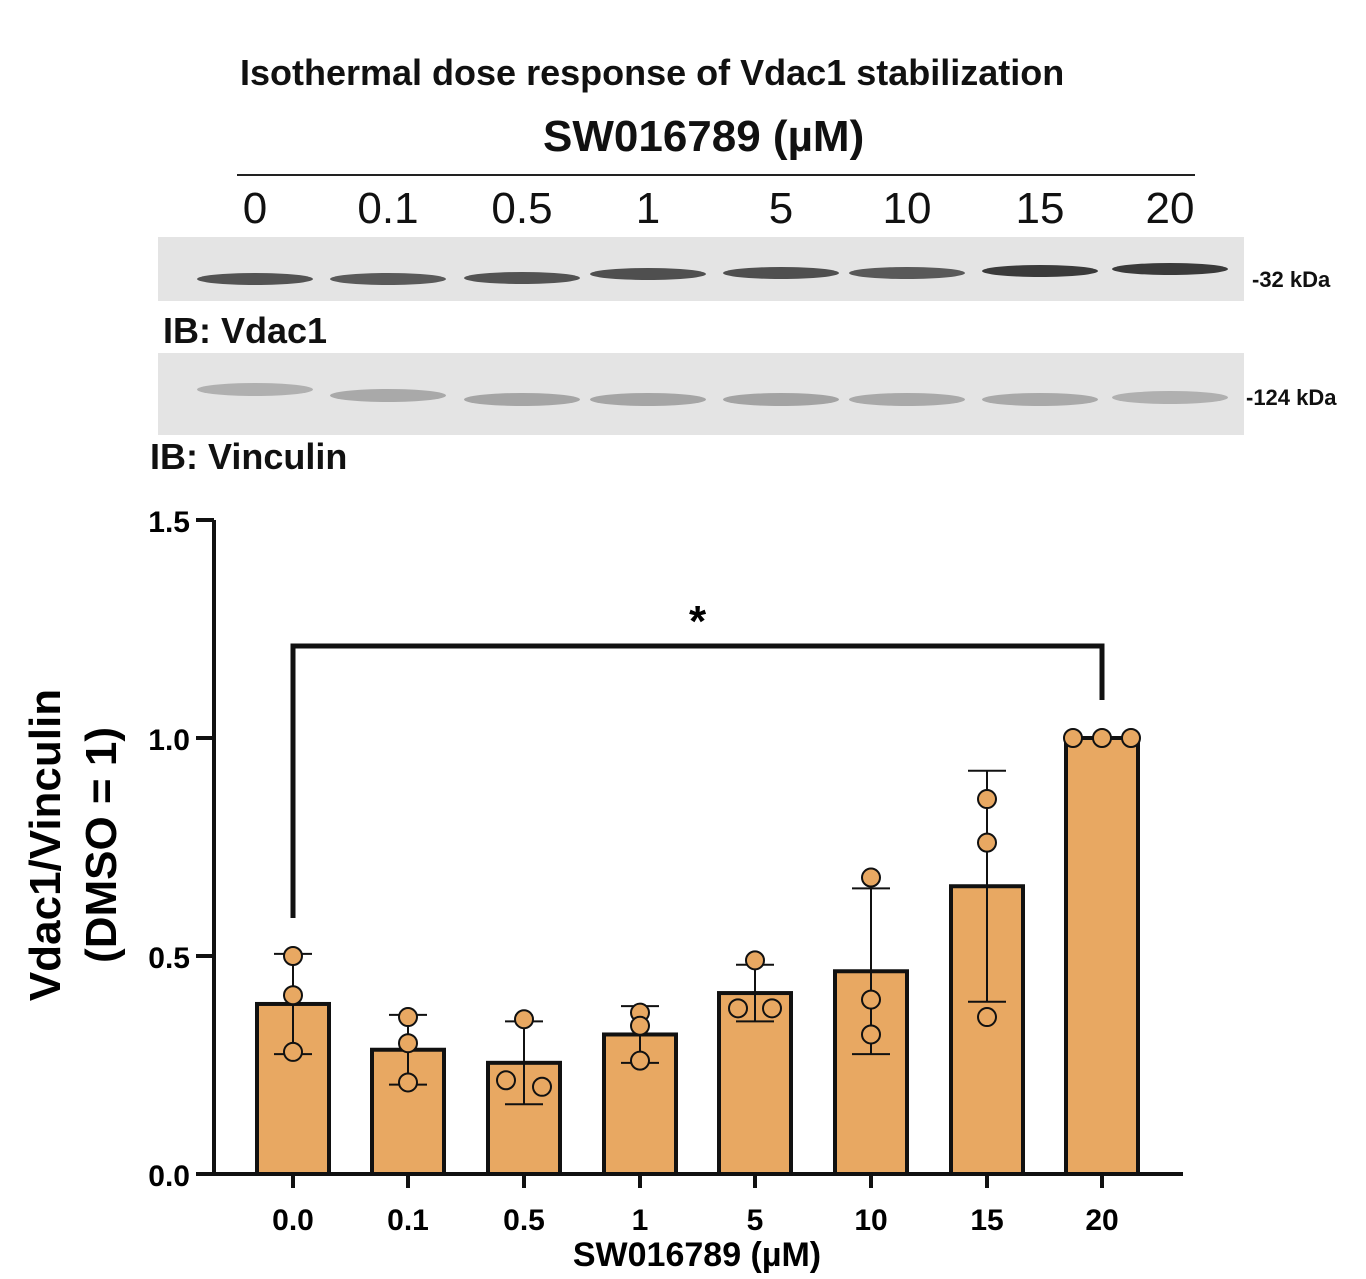  Describe the element at coordinates (293, 1220) in the screenshot. I see `x-tick-label: 0.0` at that location.